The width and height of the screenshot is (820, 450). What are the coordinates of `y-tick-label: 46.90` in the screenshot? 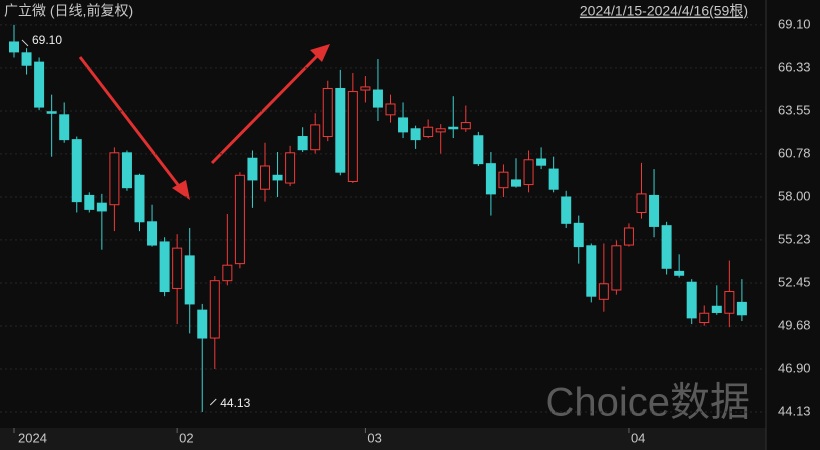 It's located at (794, 367).